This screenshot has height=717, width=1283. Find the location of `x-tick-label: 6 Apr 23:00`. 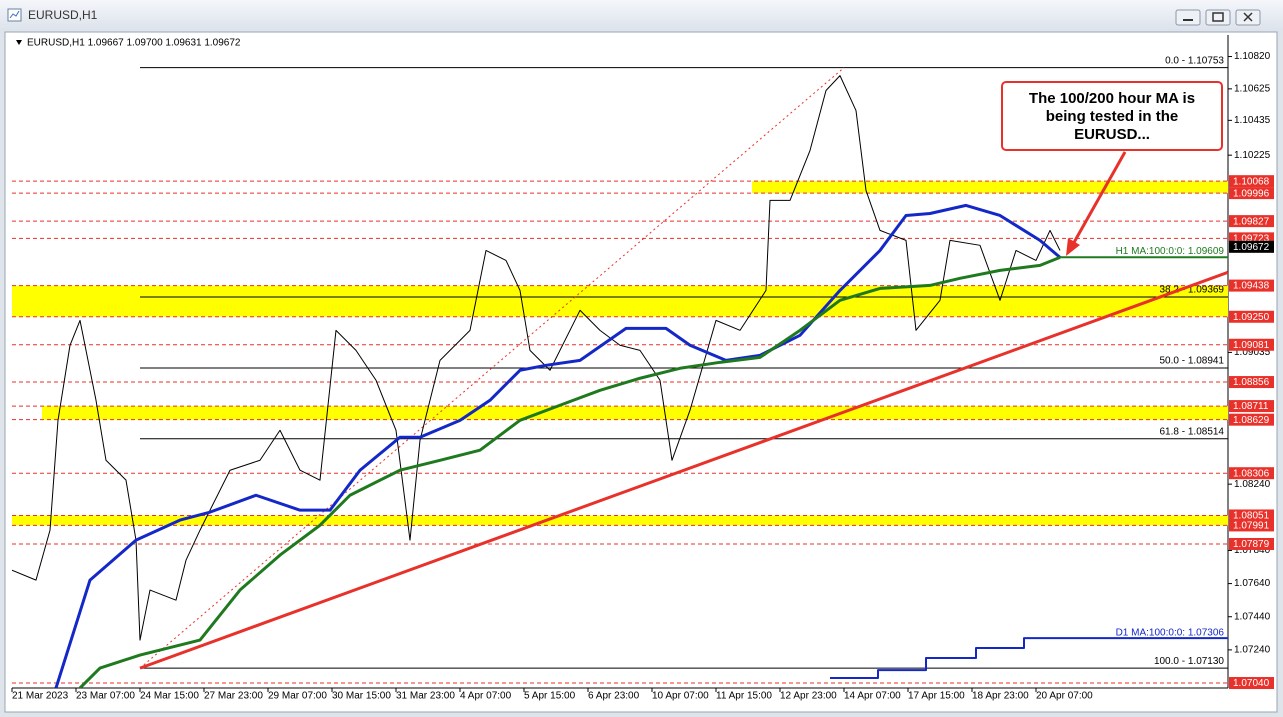

x-tick-label: 6 Apr 23:00 is located at coordinates (614, 696).